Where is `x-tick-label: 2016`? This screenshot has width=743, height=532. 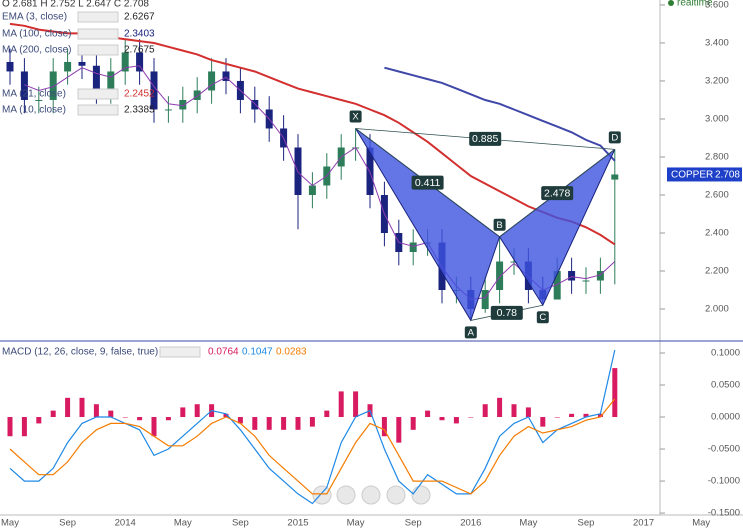 x-tick-label: 2016 is located at coordinates (470, 523).